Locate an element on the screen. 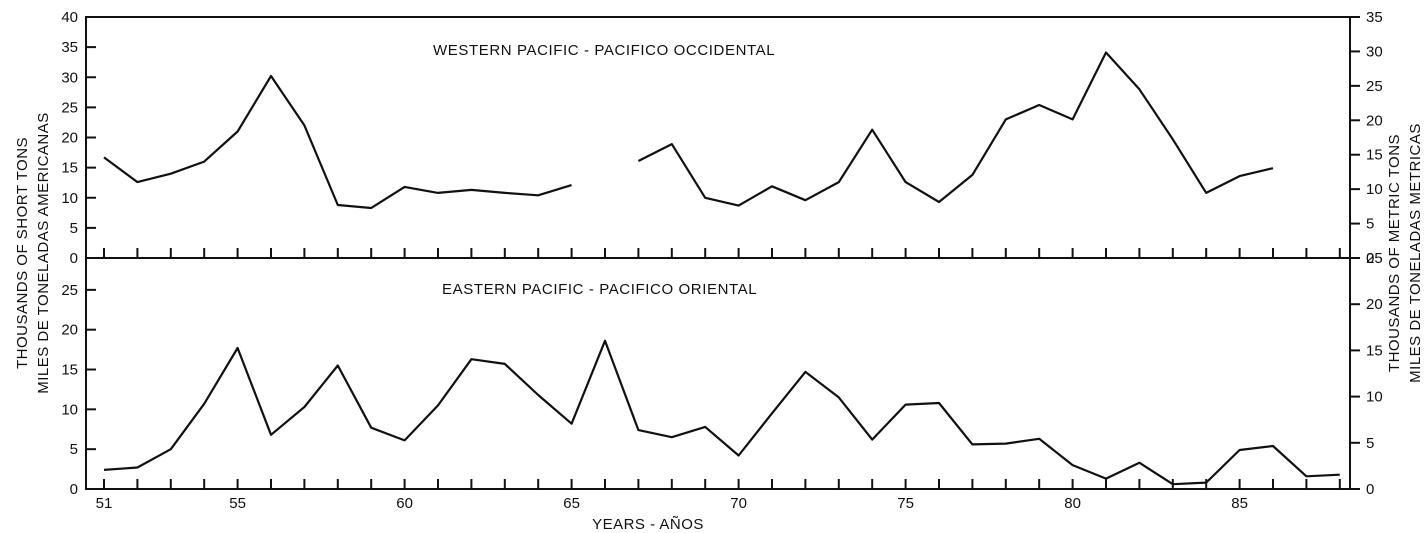 The width and height of the screenshot is (1428, 533). x-tick-label: 80 is located at coordinates (1072, 503).